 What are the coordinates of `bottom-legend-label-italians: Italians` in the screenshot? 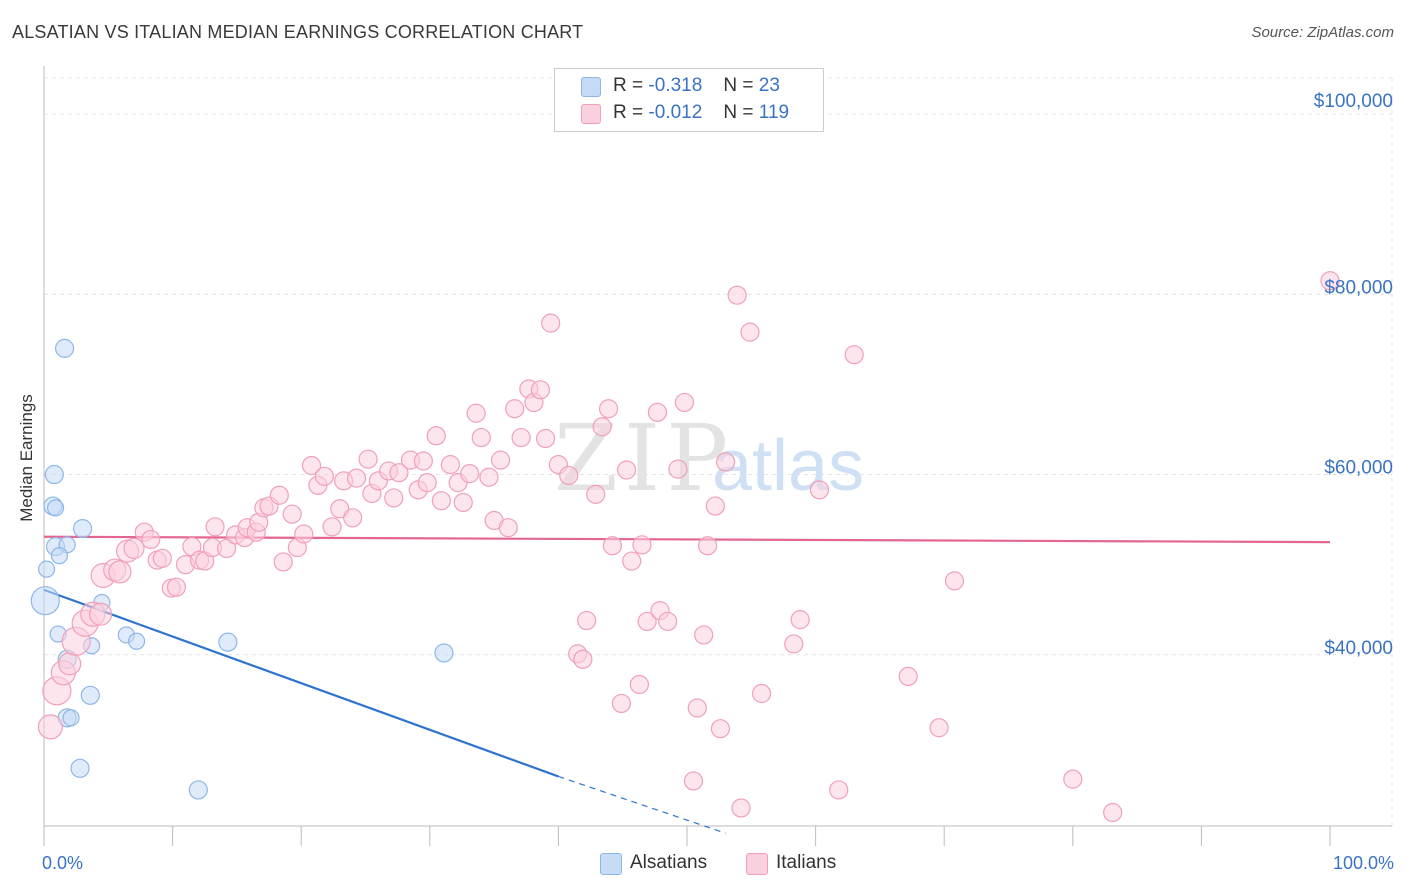 It's located at (806, 862).